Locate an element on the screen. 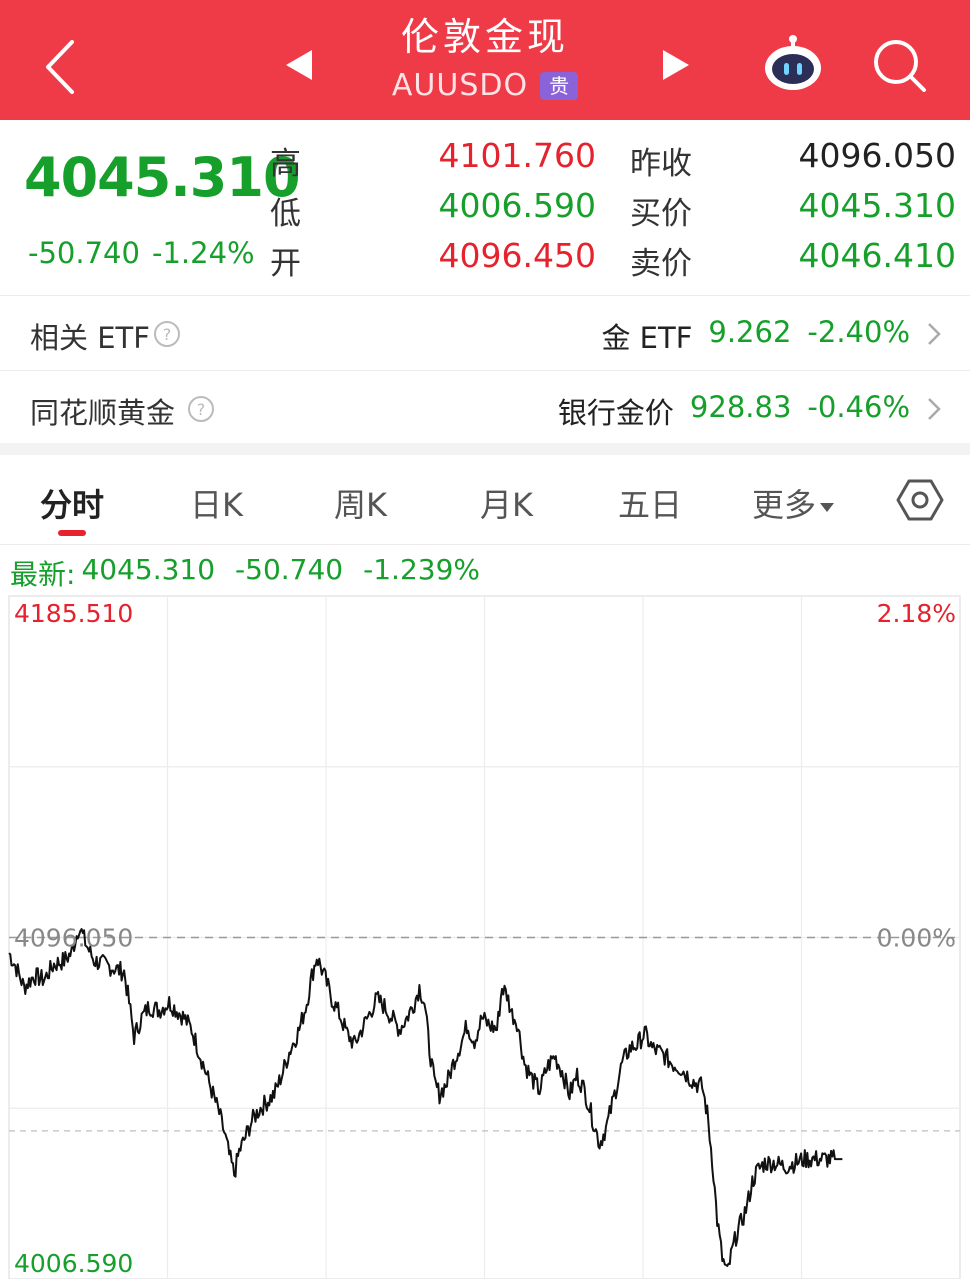 This screenshot has height=1279, width=970. price-change: -50.740 is located at coordinates (84, 253).